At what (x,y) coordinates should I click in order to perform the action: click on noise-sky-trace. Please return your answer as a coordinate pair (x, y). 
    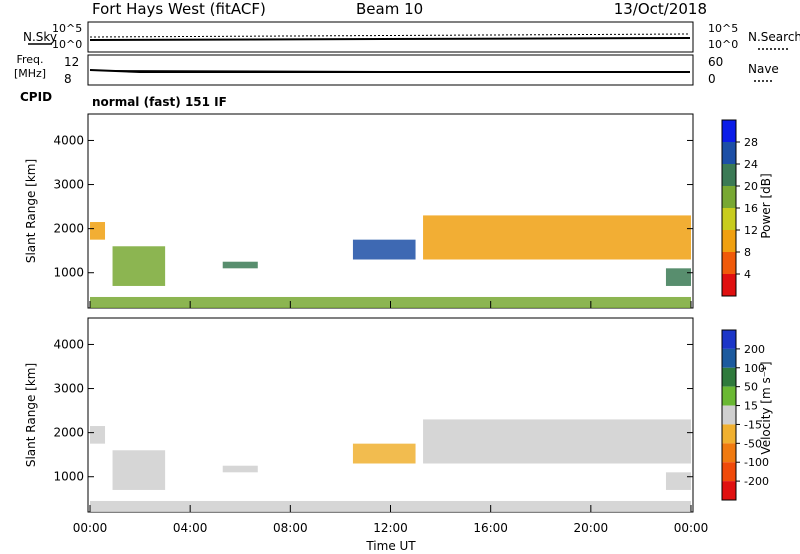
    Looking at the image, I should click on (390, 39).